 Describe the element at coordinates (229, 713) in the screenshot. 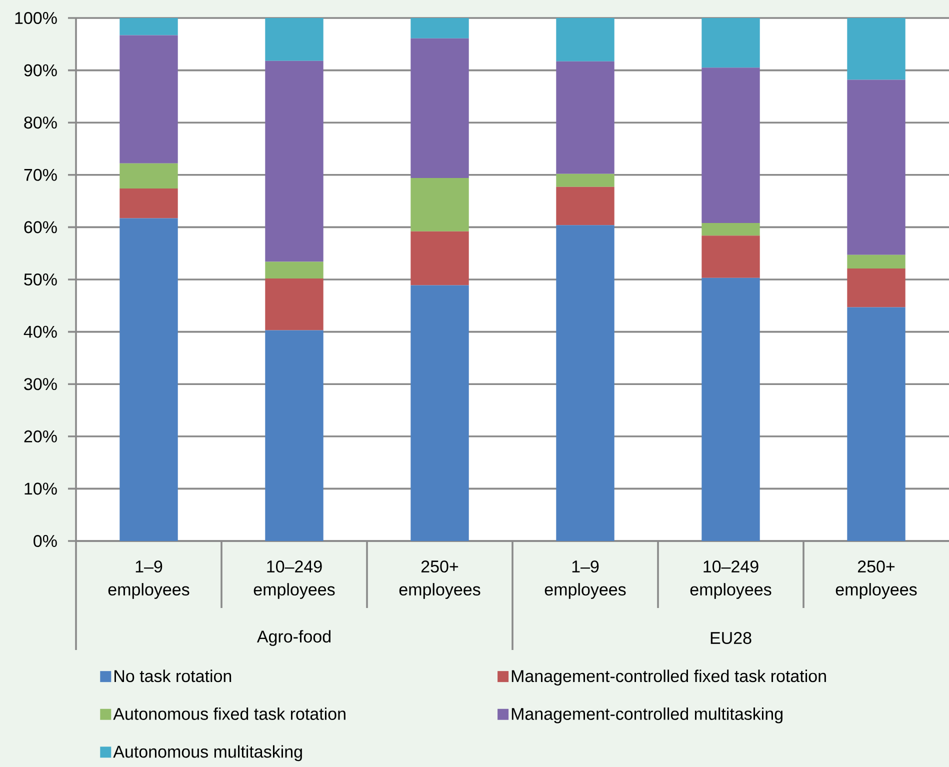

I see `legend-label: Autonomous fixed task rotation` at that location.